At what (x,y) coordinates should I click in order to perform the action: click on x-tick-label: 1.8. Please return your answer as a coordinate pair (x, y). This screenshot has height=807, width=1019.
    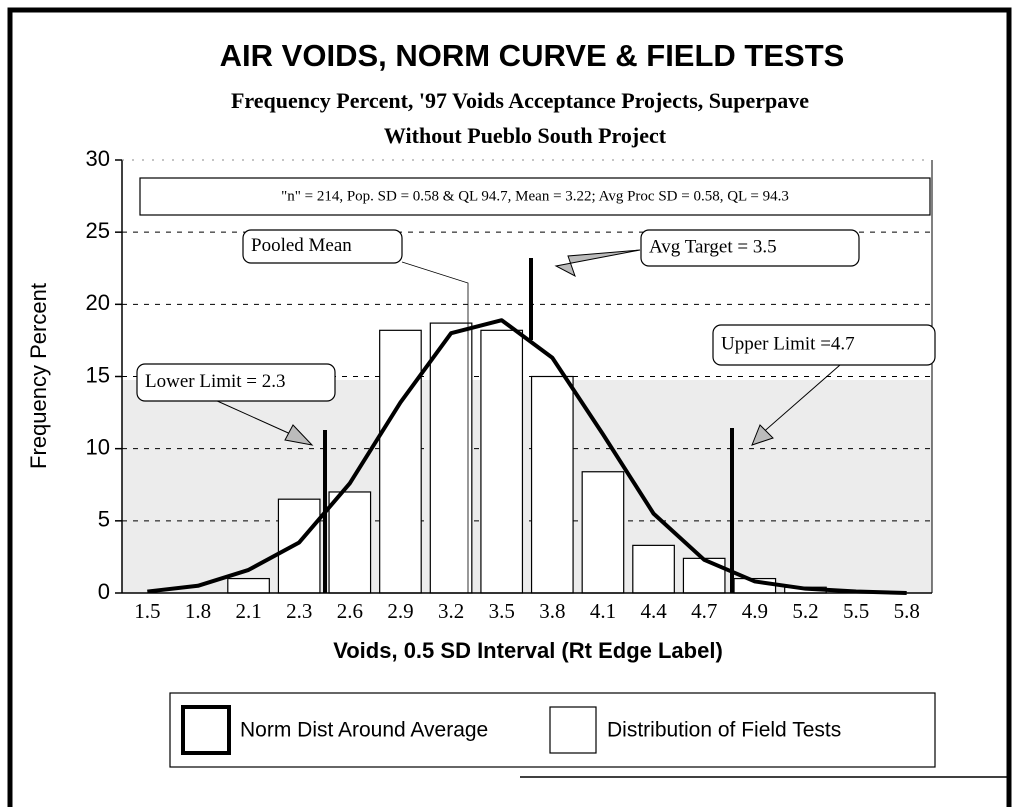
    Looking at the image, I should click on (198, 611).